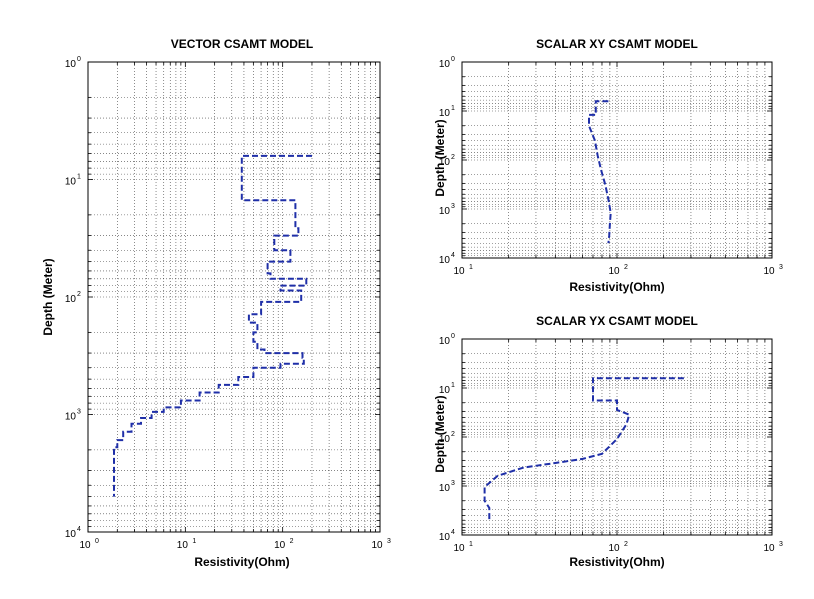 The image size is (814, 599). I want to click on chart-title: VECTOR CSAMT MODEL, so click(242, 44).